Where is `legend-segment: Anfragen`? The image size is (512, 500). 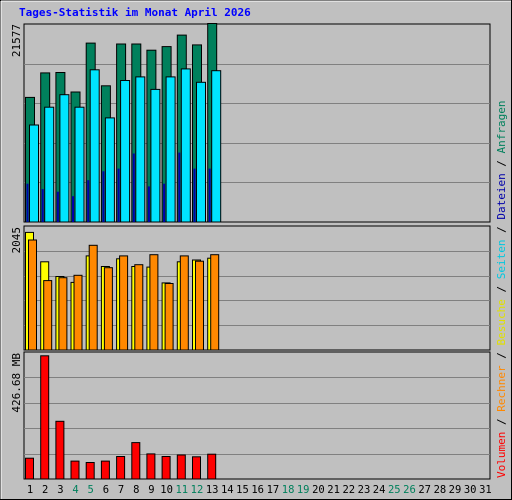 legend-segment: Anfragen is located at coordinates (501, 126).